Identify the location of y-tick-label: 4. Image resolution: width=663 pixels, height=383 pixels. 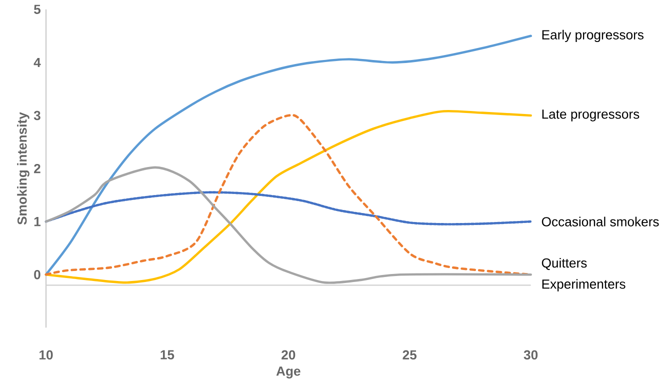
(37, 62).